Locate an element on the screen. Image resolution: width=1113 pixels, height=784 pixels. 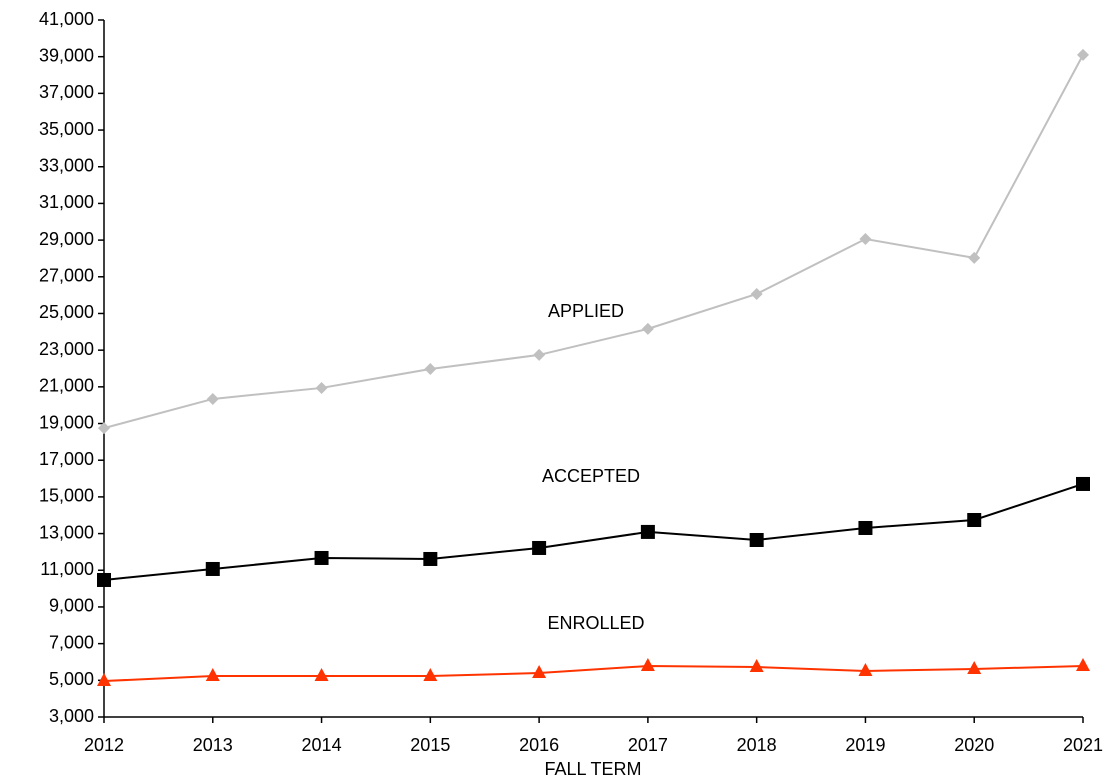
y-tick-label: 23,000 is located at coordinates (66, 349).